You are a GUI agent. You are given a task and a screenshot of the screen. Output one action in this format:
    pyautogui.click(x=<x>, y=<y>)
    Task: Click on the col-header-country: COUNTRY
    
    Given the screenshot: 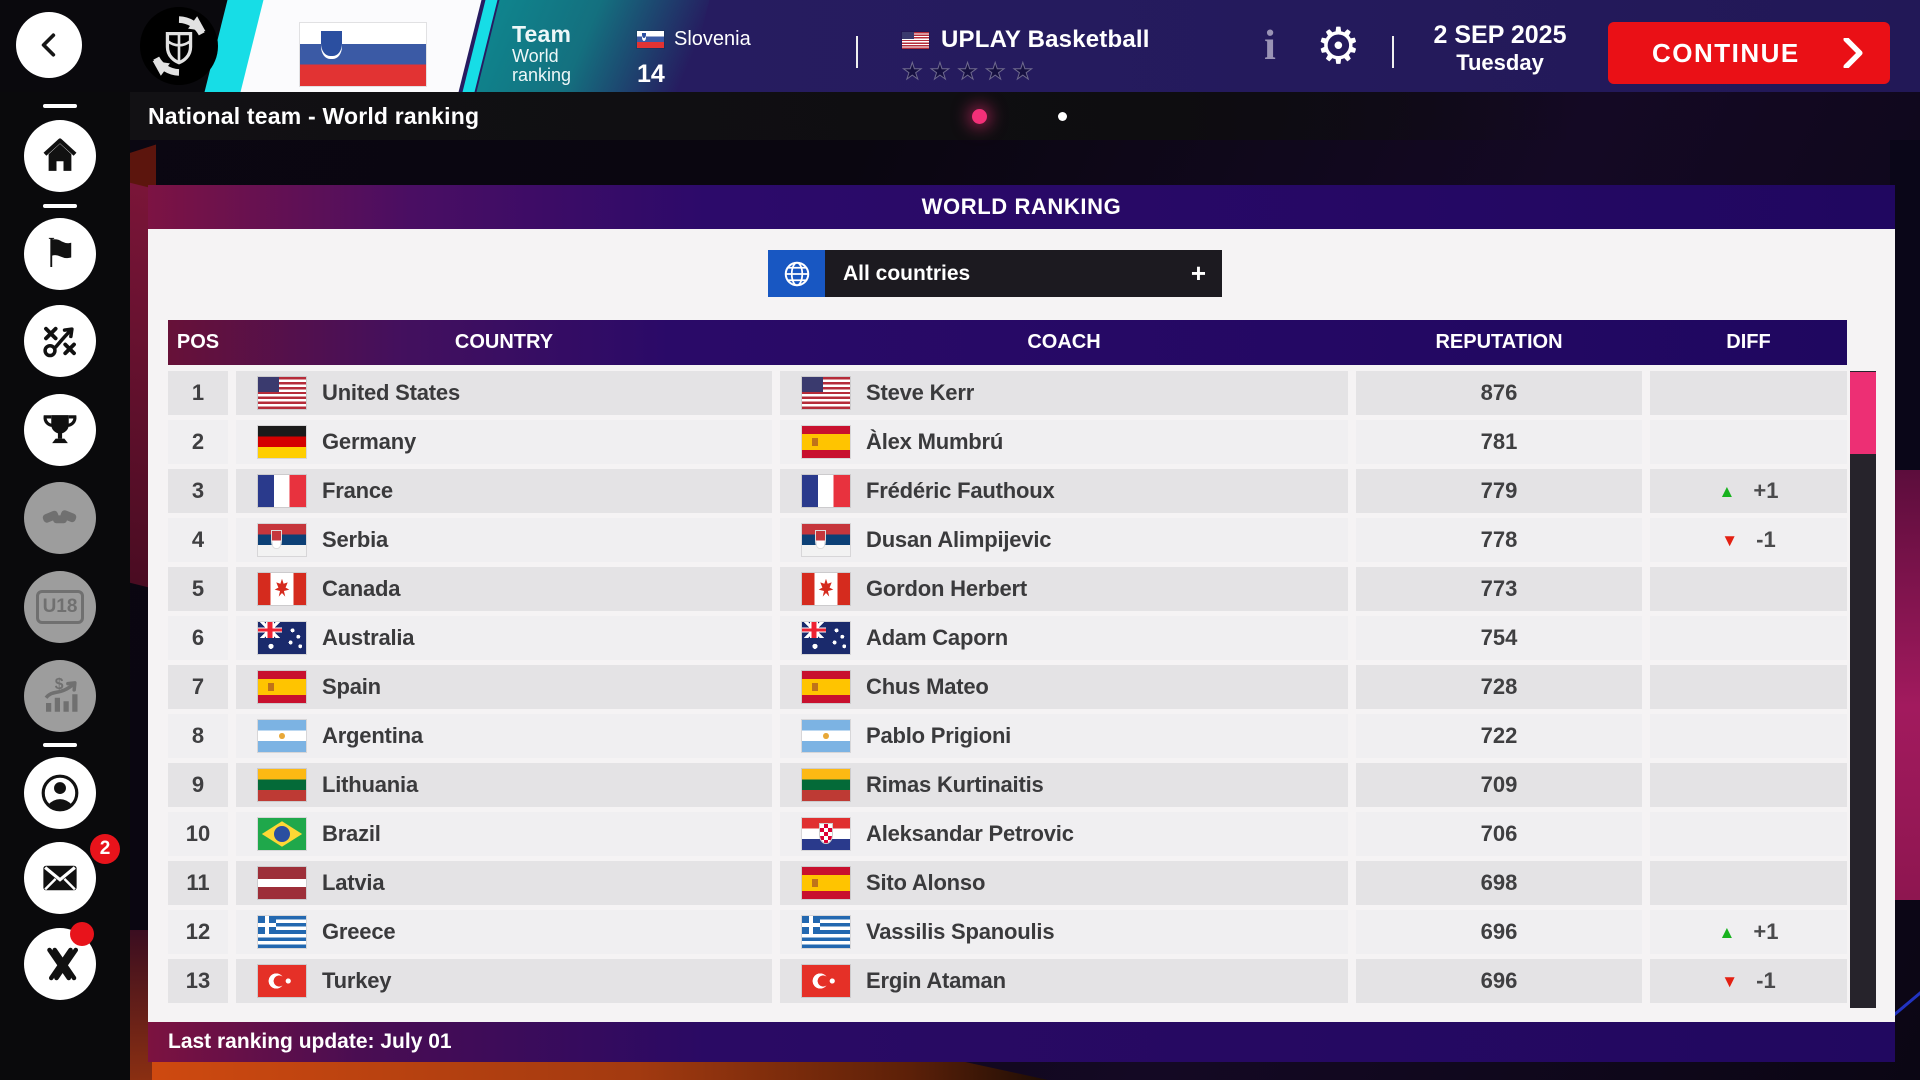 What is the action you would take?
    pyautogui.click(x=504, y=342)
    